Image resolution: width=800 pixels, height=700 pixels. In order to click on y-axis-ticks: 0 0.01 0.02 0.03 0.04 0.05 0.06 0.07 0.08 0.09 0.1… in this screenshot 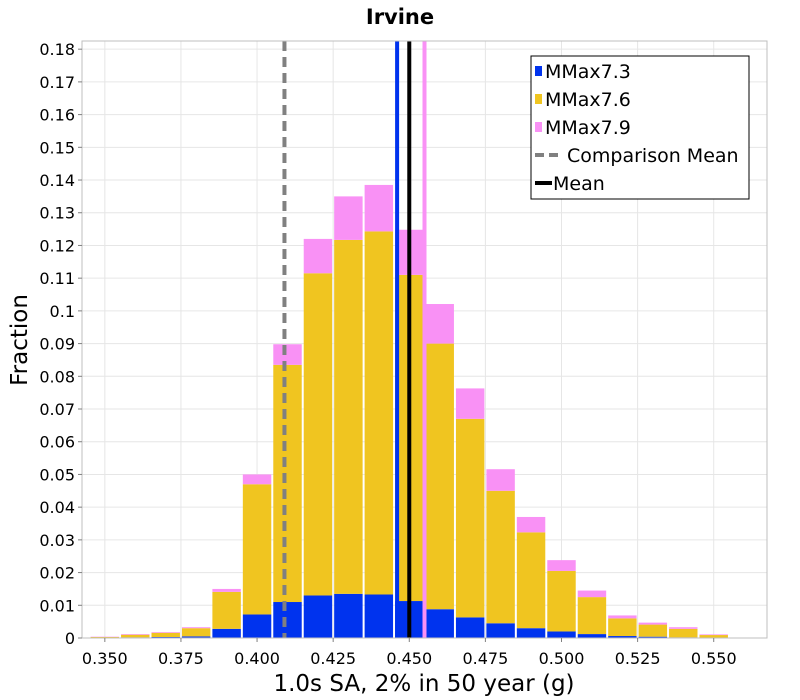, I will do `click(60, 344)`.